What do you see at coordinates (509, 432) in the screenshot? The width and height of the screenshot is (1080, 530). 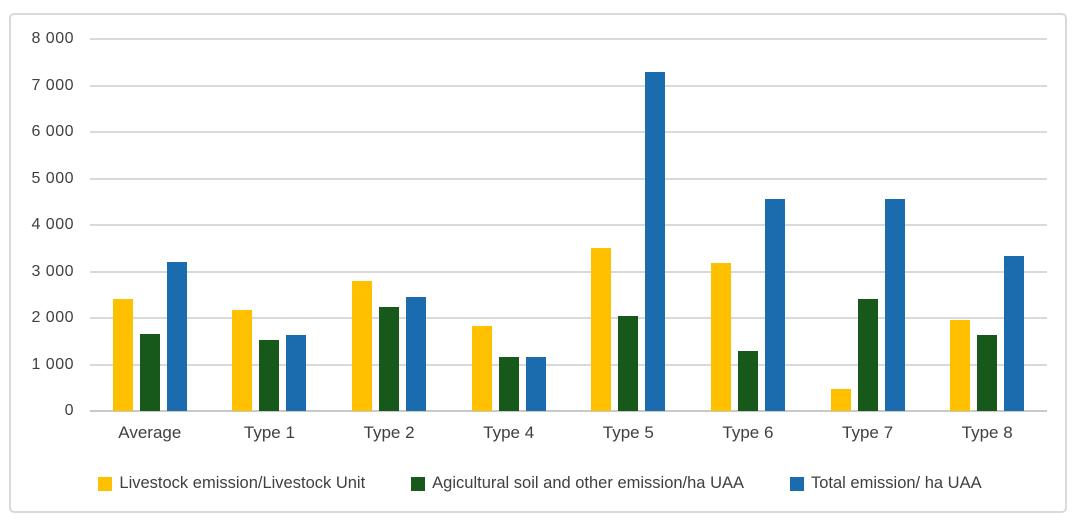 I see `x-tick-label-type-4: Type 4` at bounding box center [509, 432].